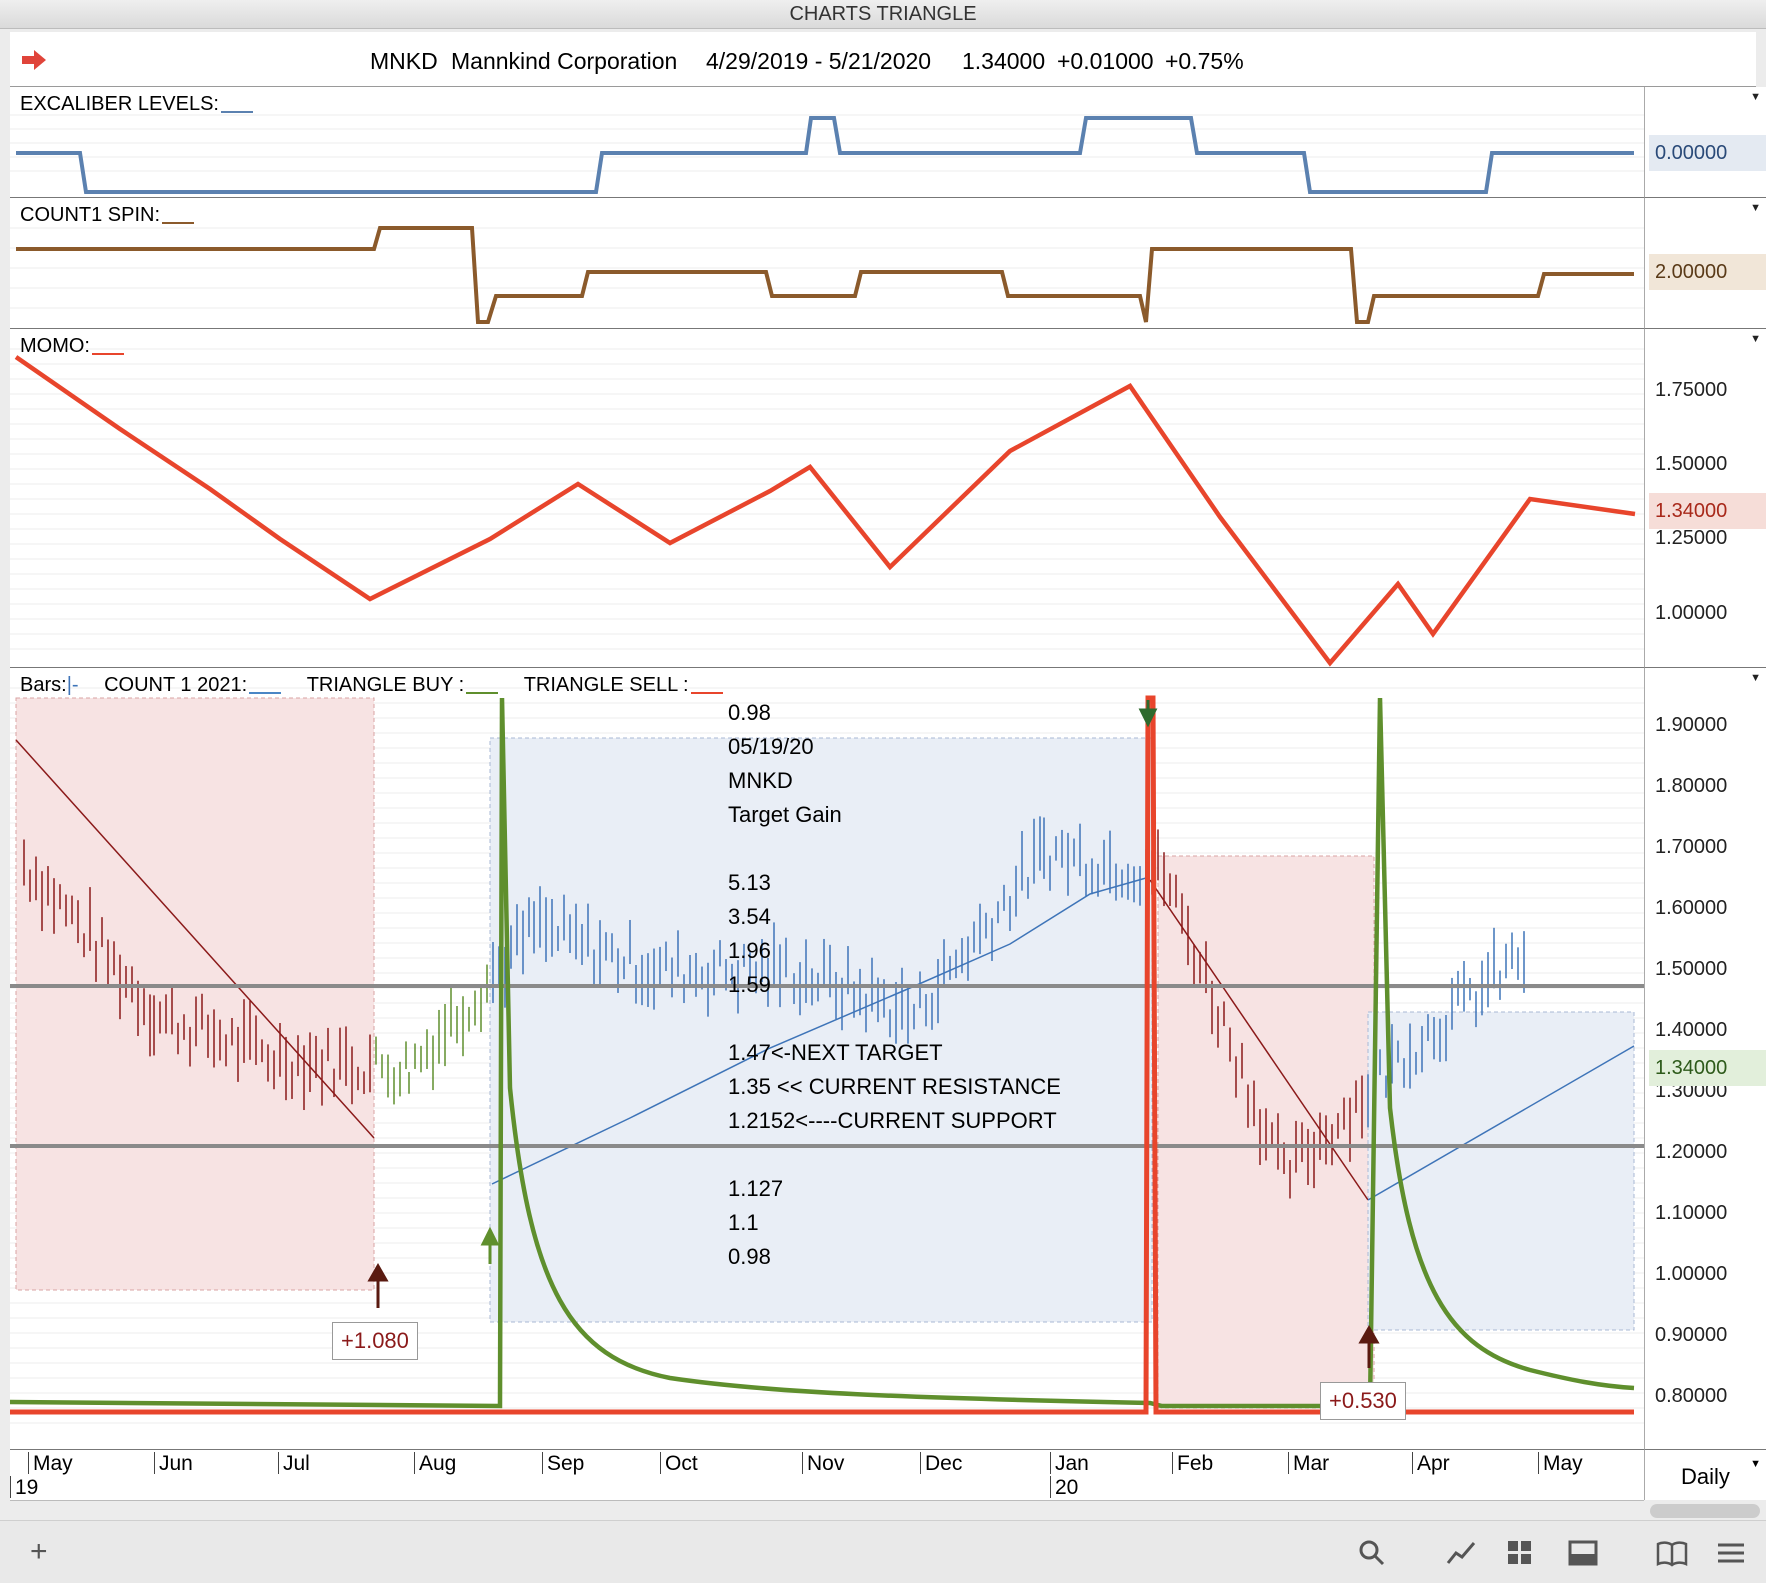 The image size is (1766, 1583). What do you see at coordinates (1691, 390) in the screenshot?
I see `momo-tick: 1.75000` at bounding box center [1691, 390].